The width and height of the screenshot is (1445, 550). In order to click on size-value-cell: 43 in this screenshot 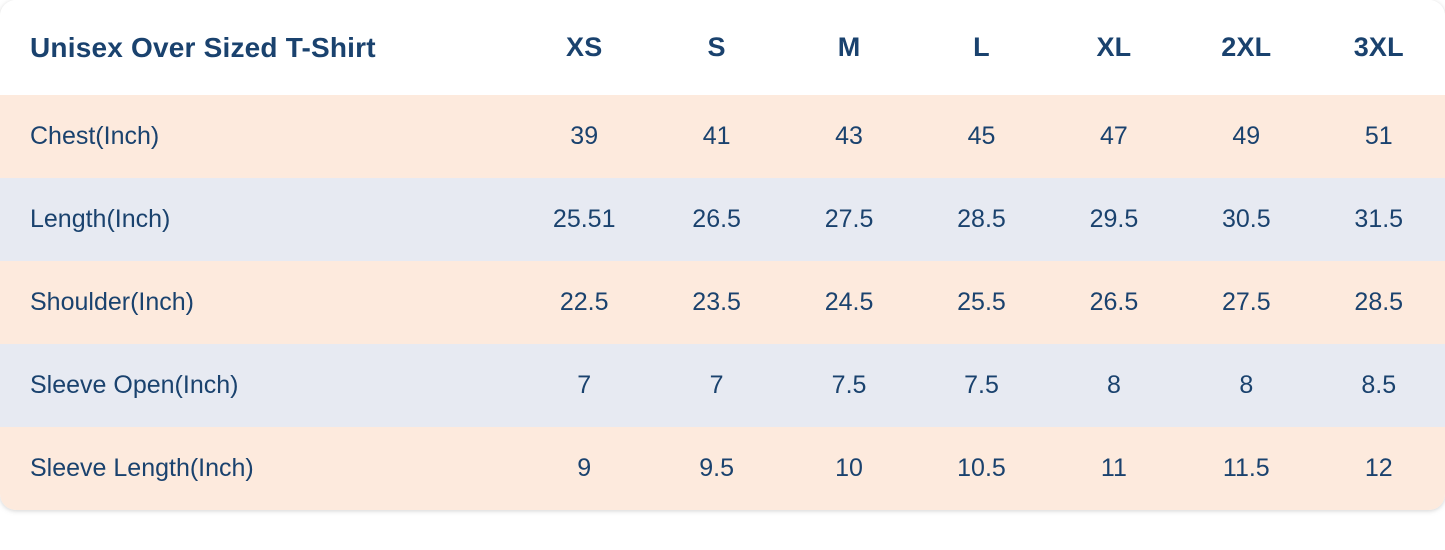, I will do `click(849, 136)`.